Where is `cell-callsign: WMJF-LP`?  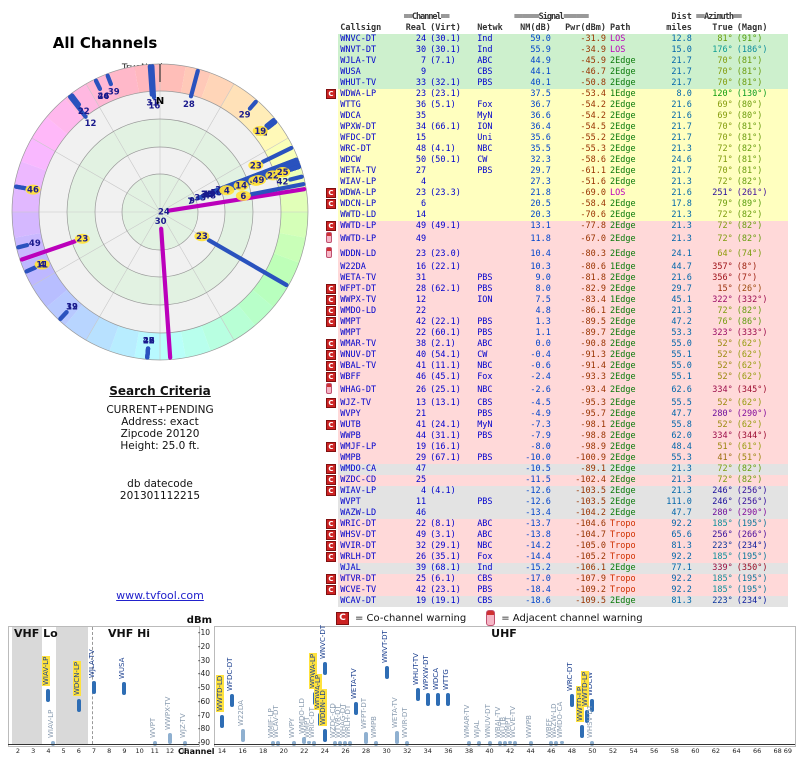 cell-callsign: WMJF-LP is located at coordinates (370, 447).